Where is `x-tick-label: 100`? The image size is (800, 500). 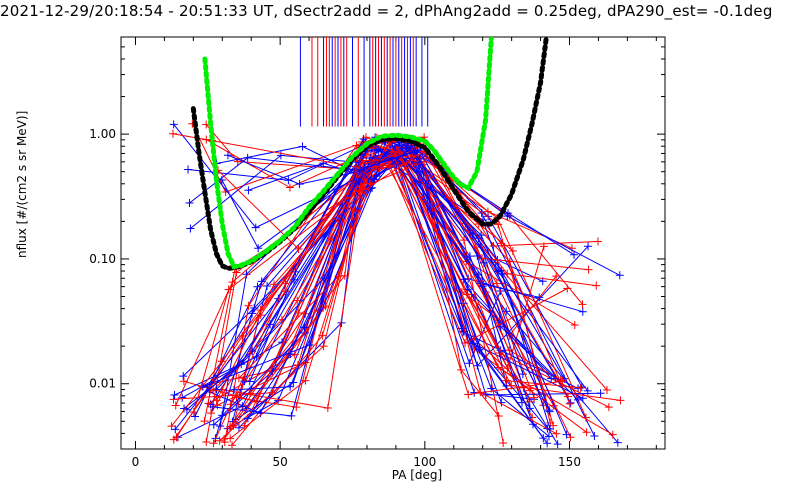 x-tick-label: 100 is located at coordinates (424, 462).